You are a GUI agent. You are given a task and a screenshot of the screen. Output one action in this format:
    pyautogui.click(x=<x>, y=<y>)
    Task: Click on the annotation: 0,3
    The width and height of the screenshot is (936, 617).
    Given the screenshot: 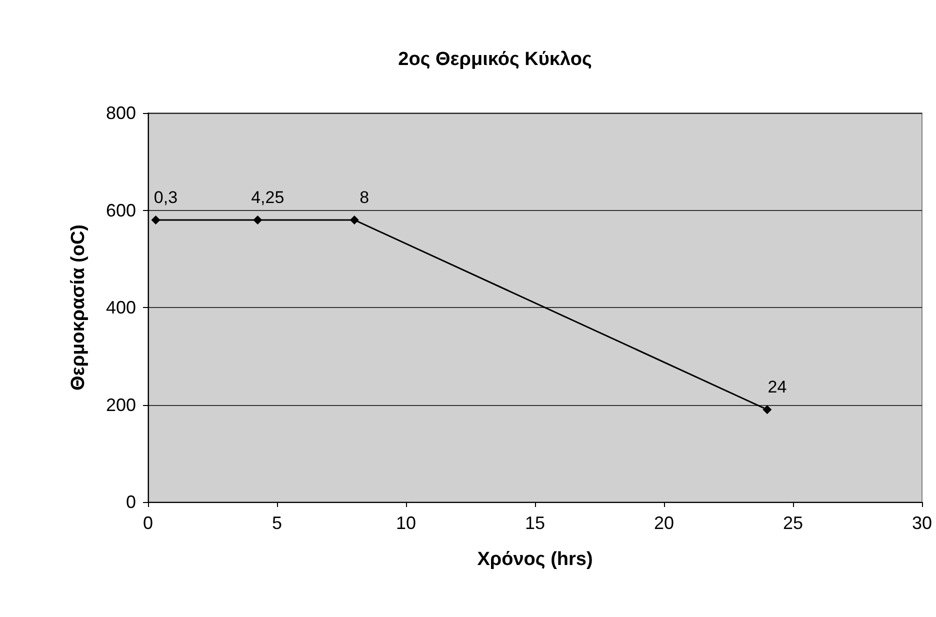 What is the action you would take?
    pyautogui.click(x=166, y=197)
    